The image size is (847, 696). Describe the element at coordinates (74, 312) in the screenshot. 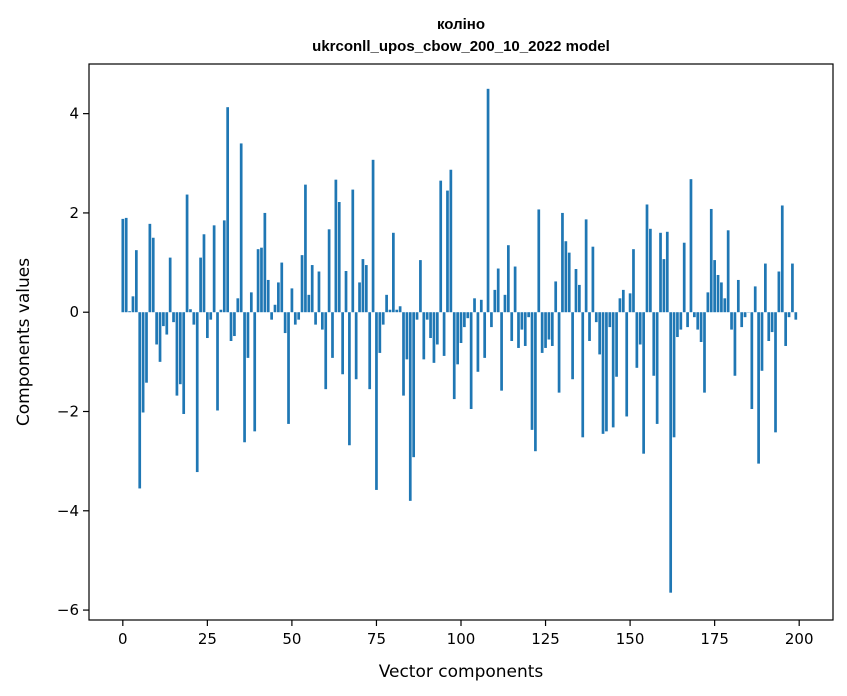

I see `y-tick-label: 0` at that location.